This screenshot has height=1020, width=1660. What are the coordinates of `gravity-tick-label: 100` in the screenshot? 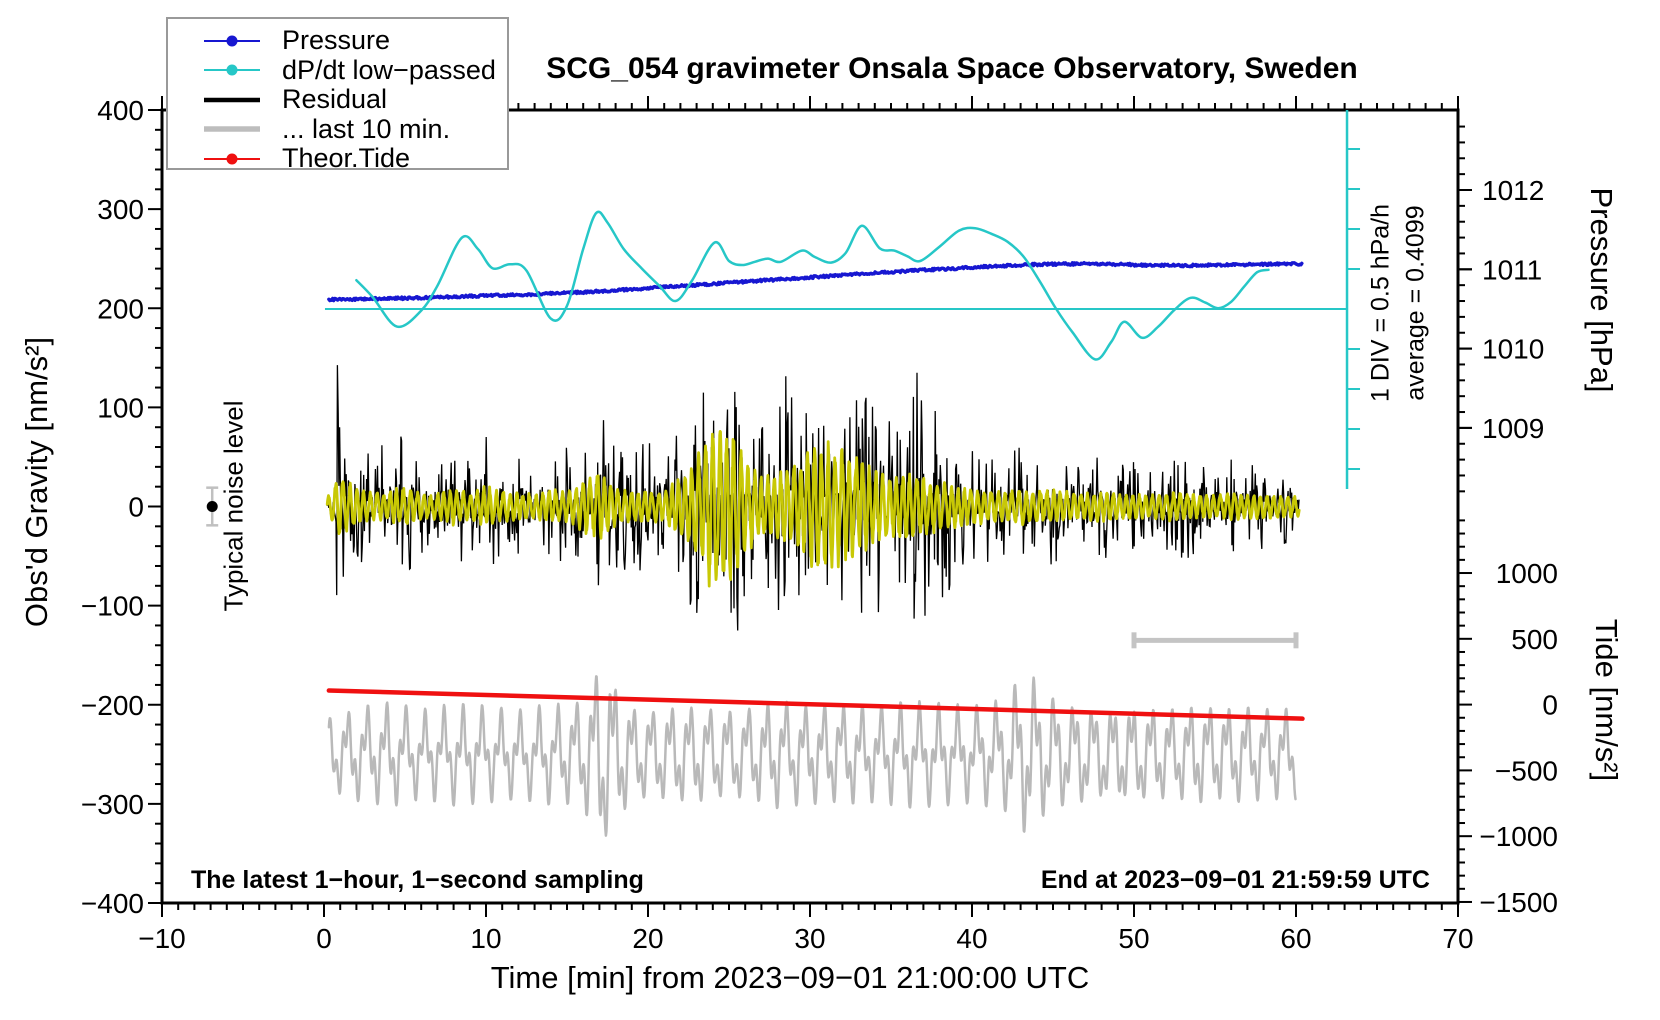 It's located at (120, 407).